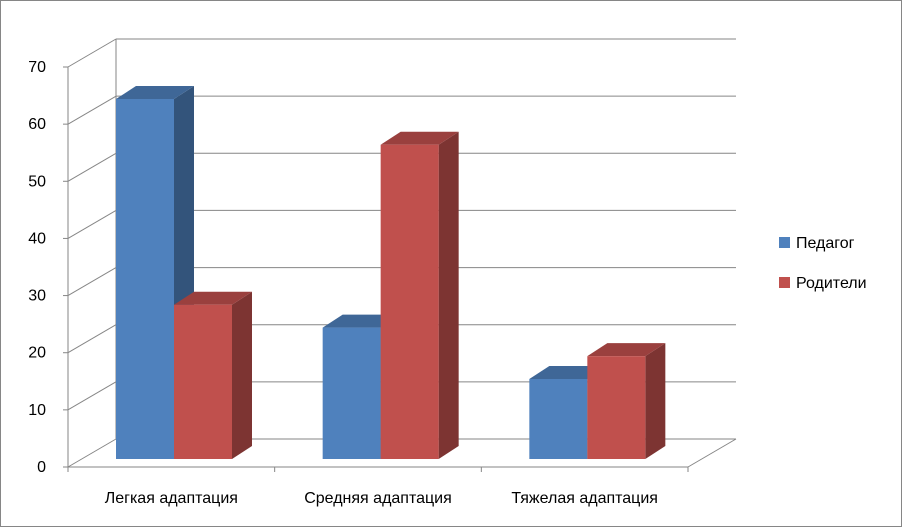 The image size is (902, 527). Describe the element at coordinates (37, 238) in the screenshot. I see `y-tick-label: 40` at that location.